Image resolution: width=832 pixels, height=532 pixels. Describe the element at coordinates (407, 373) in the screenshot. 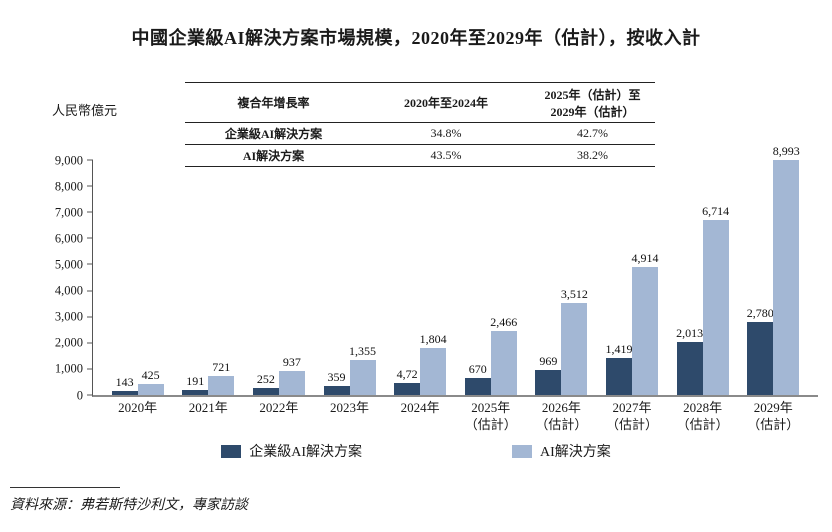

I see `bar-value-label: 4,72` at that location.